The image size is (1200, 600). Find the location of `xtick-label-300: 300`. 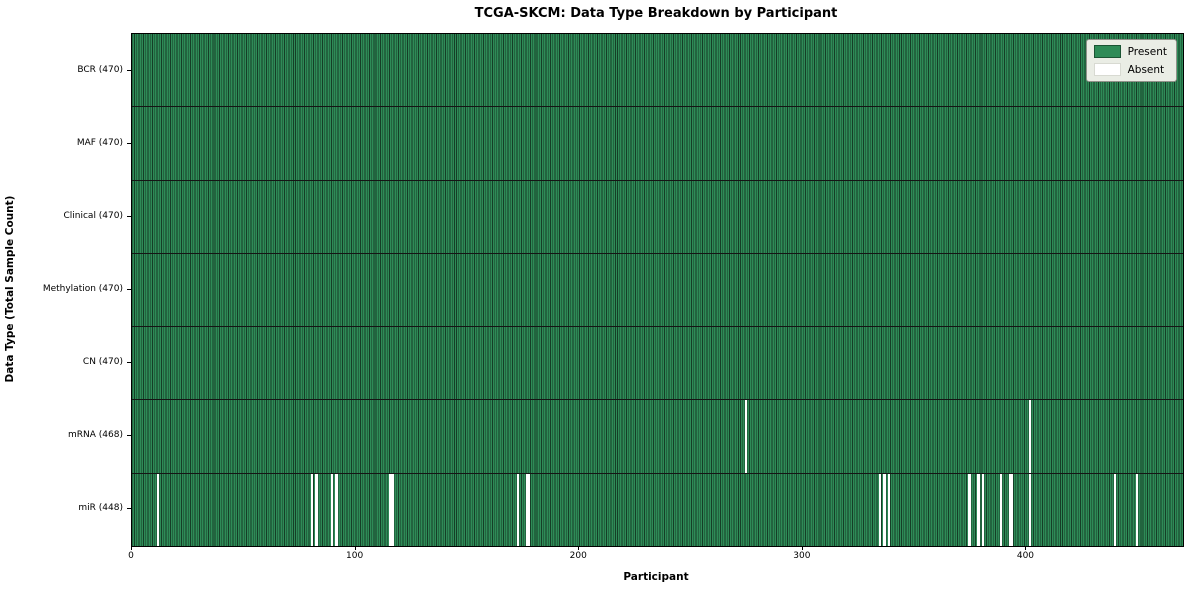

xtick-label-300: 300 is located at coordinates (802, 556).